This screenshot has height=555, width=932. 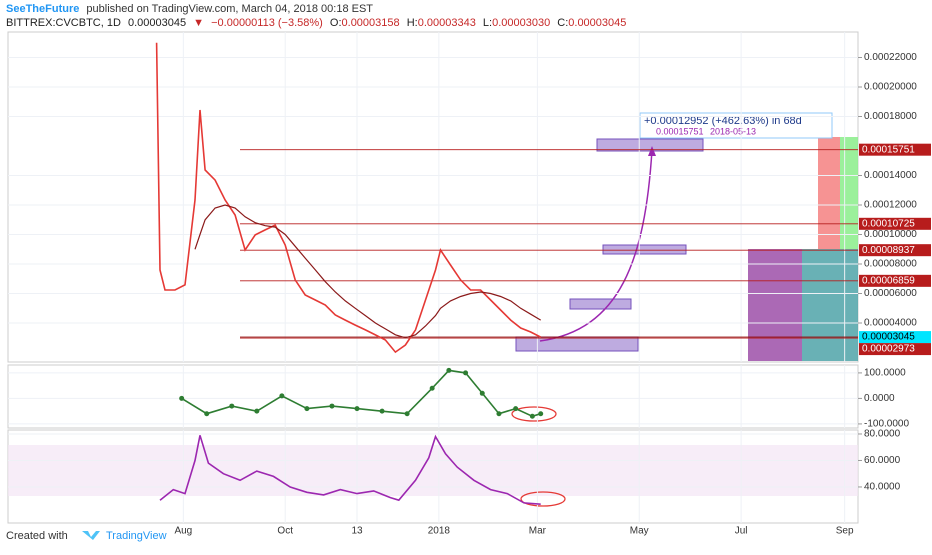 I want to click on ohlc-label: C:, so click(x=562, y=23).